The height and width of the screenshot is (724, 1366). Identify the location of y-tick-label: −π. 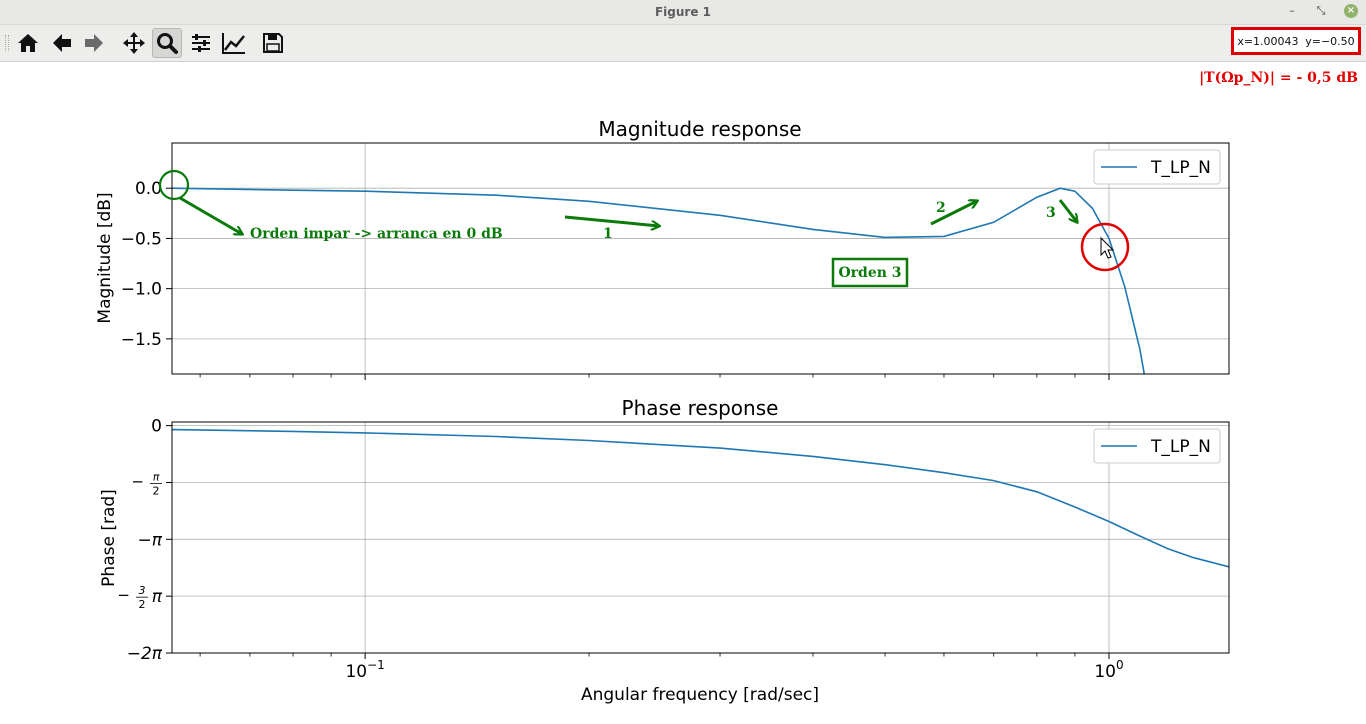
(150, 540).